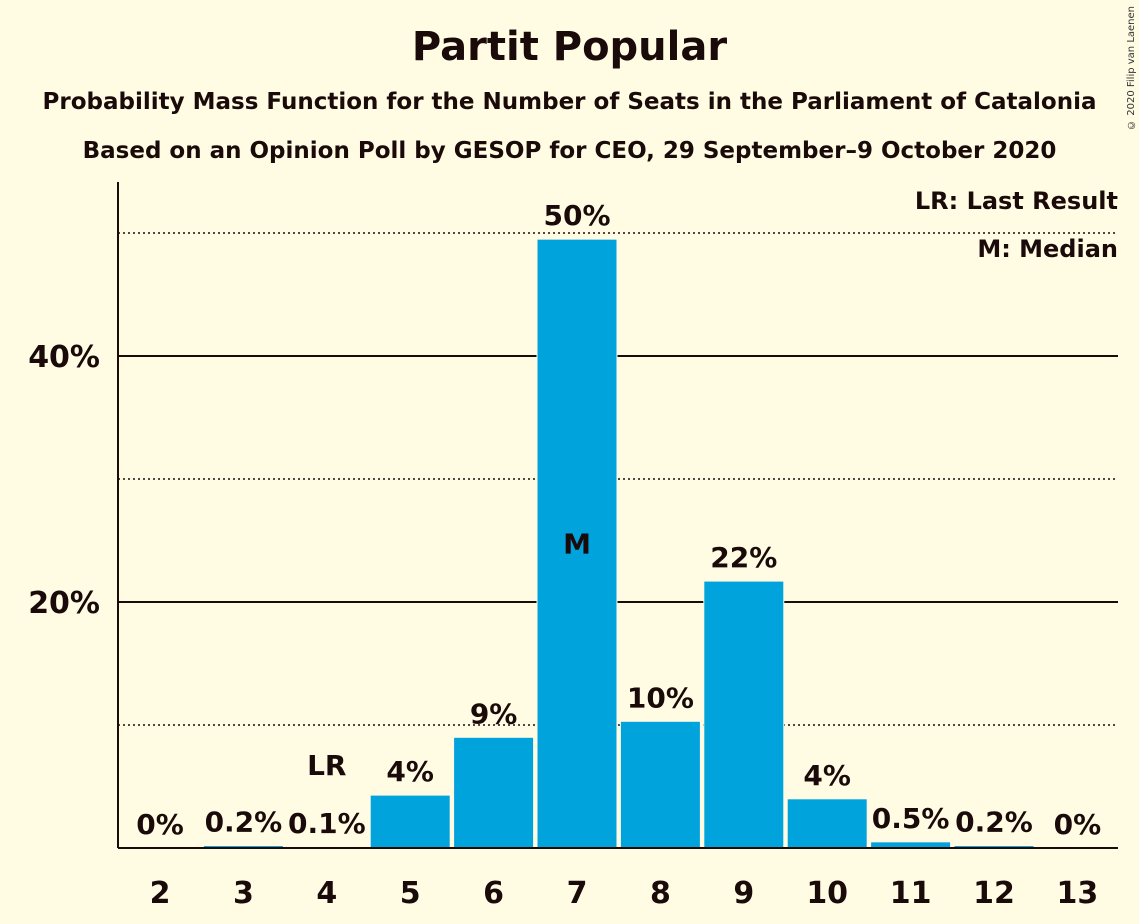 The width and height of the screenshot is (1139, 924). What do you see at coordinates (243, 893) in the screenshot?
I see `x-tick-label: 3` at bounding box center [243, 893].